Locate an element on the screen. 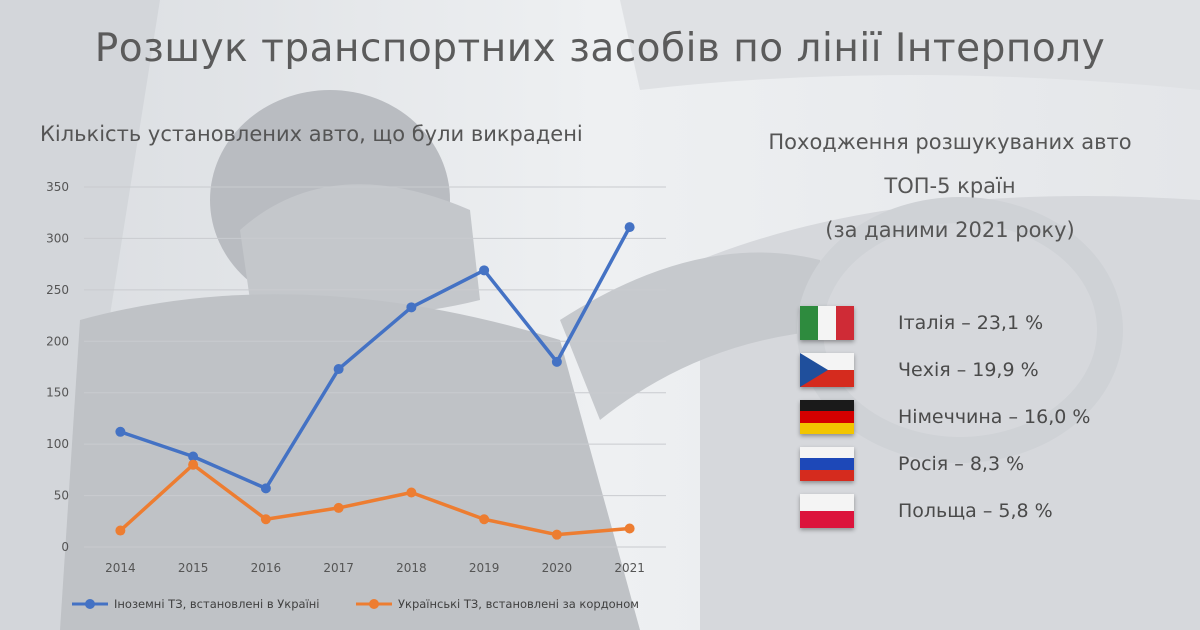 This screenshot has height=630, width=1200. y-tick-label: 0 is located at coordinates (65, 547).